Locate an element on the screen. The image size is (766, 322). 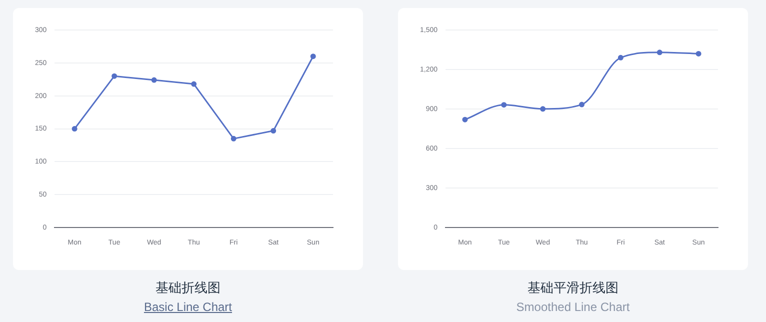
text: Smoothed Line Chart is located at coordinates (573, 307).